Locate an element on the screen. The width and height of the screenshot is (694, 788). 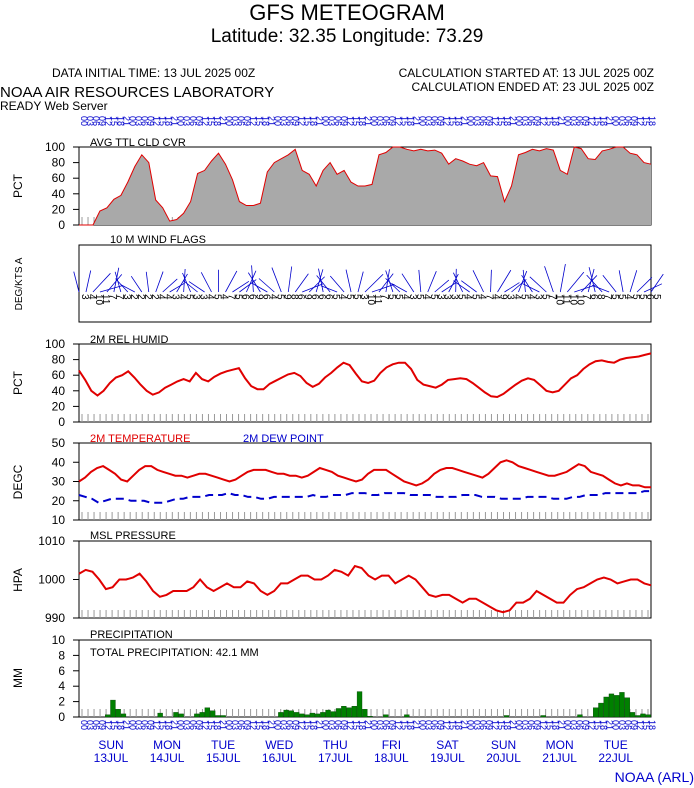
precip-total: TOTAL PRECIPITATION: 42.1 MM is located at coordinates (174, 653).